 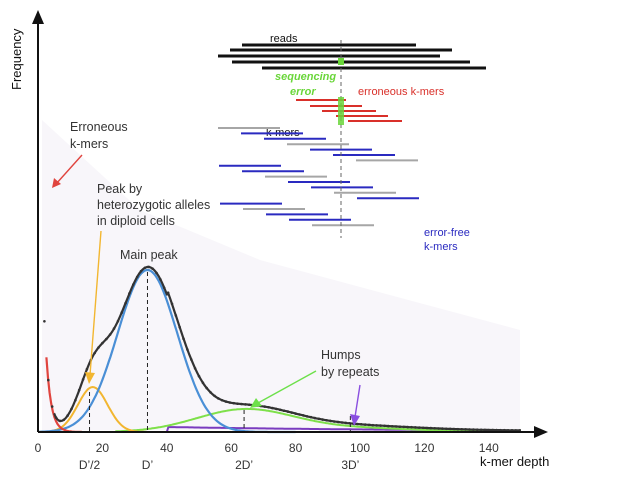 What do you see at coordinates (153, 205) in the screenshot?
I see `annotation-het-line2: heterozygotic alleles` at bounding box center [153, 205].